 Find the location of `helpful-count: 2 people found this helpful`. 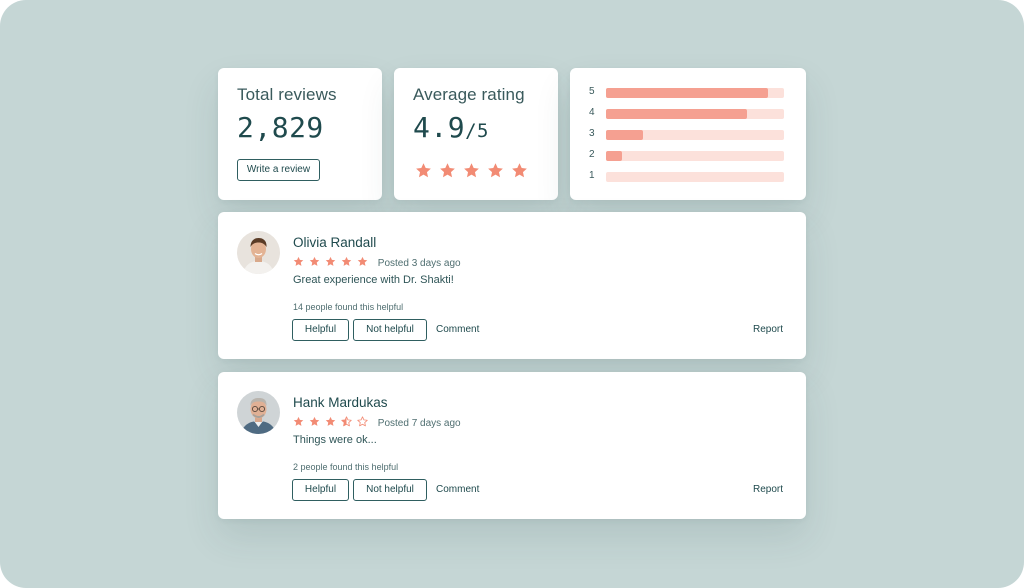

helpful-count: 2 people found this helpful is located at coordinates (346, 467).